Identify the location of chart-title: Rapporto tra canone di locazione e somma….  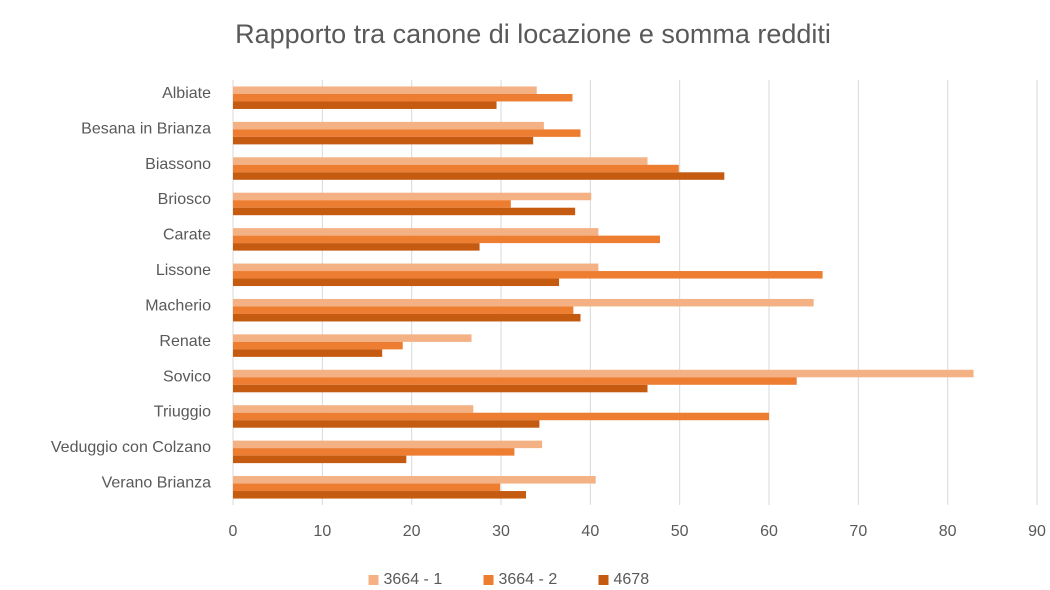
(533, 34).